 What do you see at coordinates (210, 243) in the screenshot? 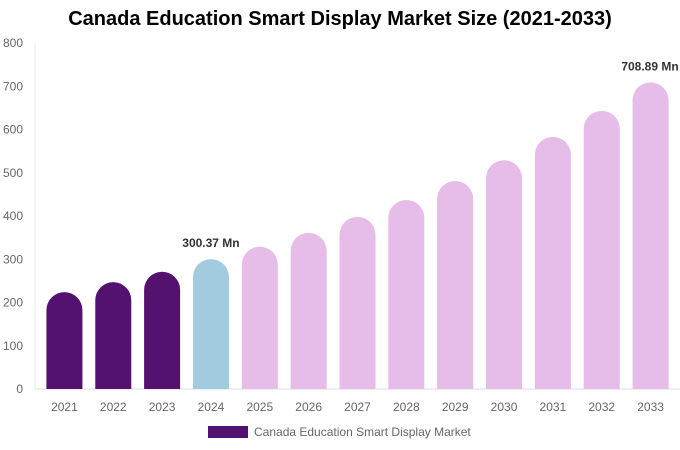
I see `data-label: 300.37 Mn` at bounding box center [210, 243].